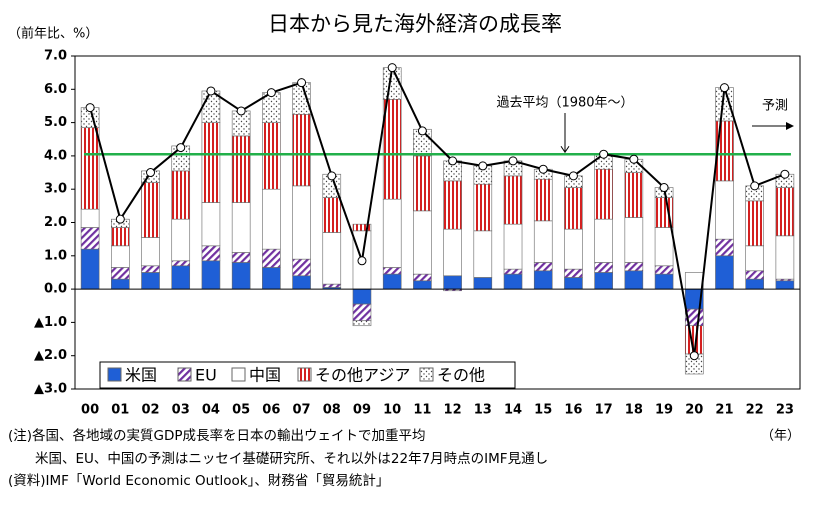 The image size is (825, 519). I want to click on reference-label: 過去平均（1980年～）, so click(564, 103).